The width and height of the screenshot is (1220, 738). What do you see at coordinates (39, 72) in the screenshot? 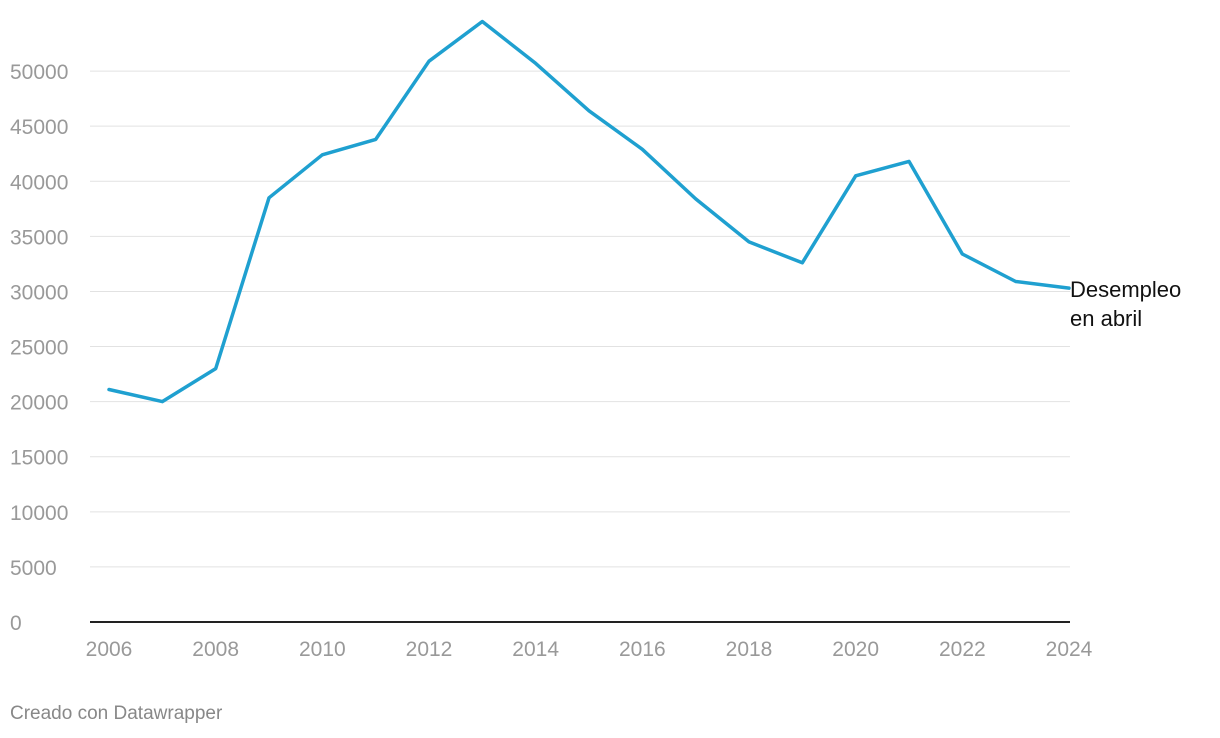
I see `y-tick-label: 50000` at bounding box center [39, 72].